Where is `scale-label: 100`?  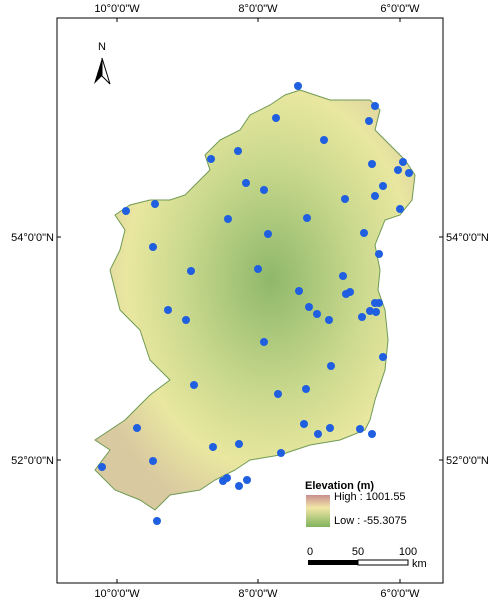 scale-label: 100 is located at coordinates (408, 552).